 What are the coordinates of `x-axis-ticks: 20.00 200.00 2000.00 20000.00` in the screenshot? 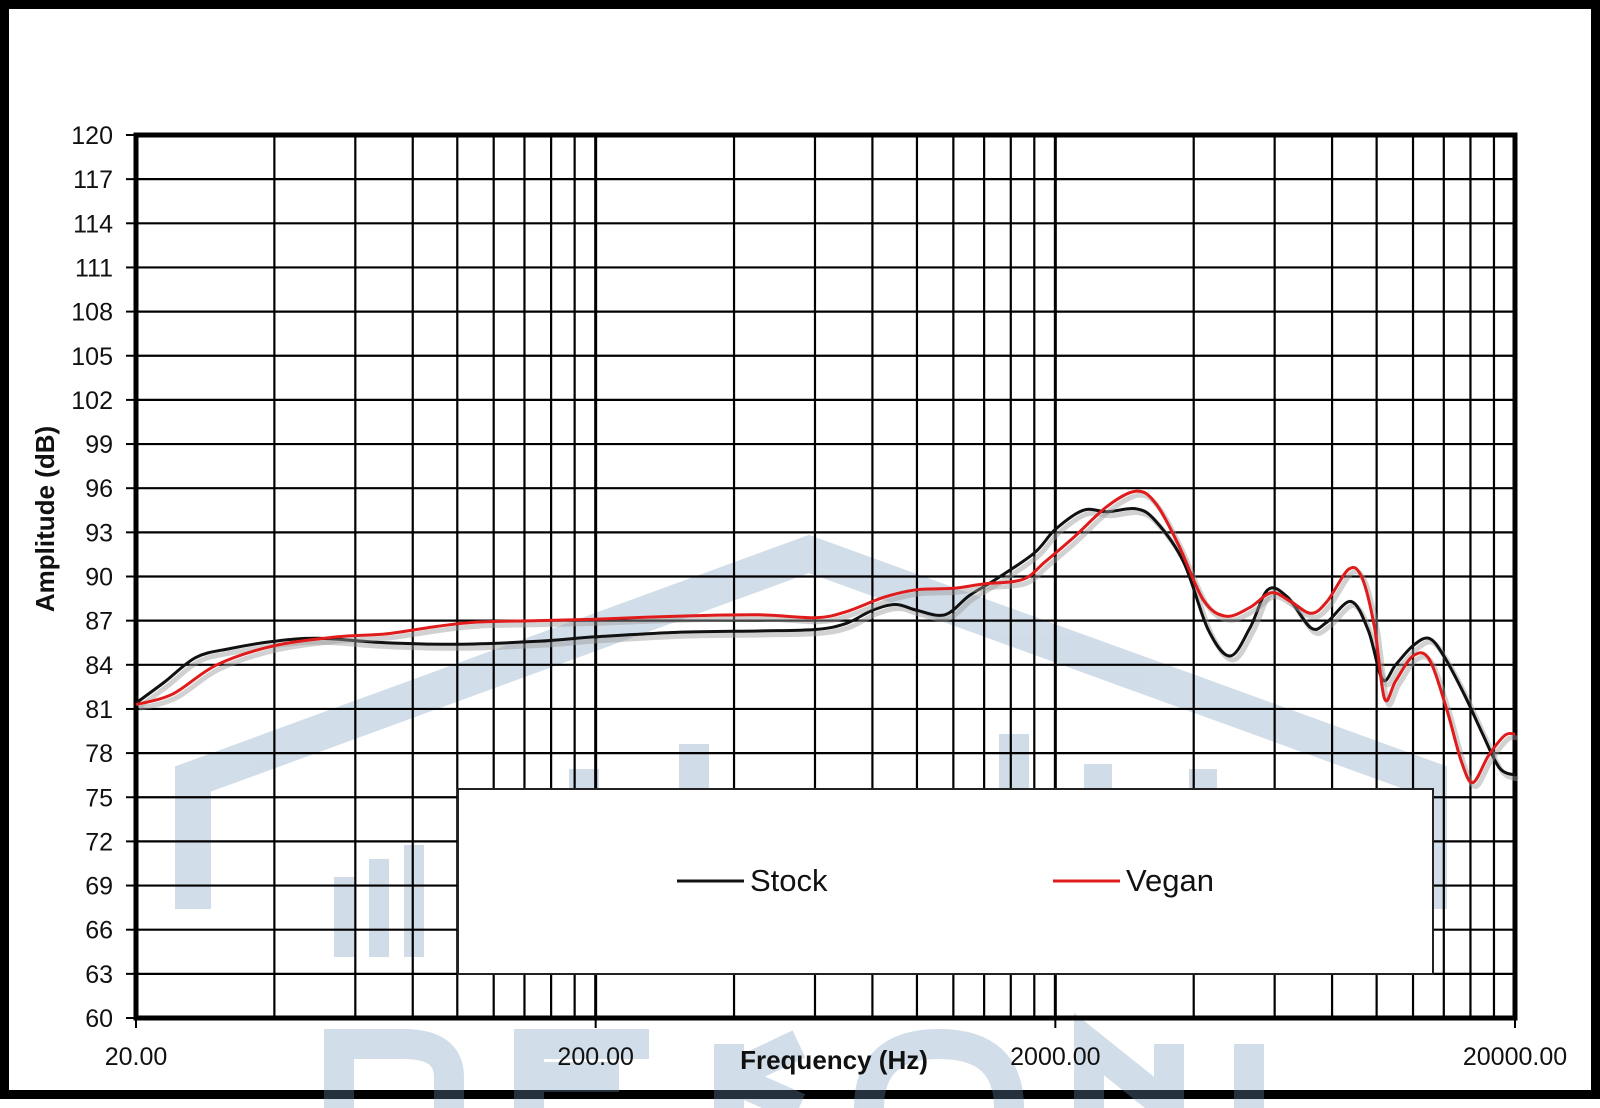 It's located at (836, 1044).